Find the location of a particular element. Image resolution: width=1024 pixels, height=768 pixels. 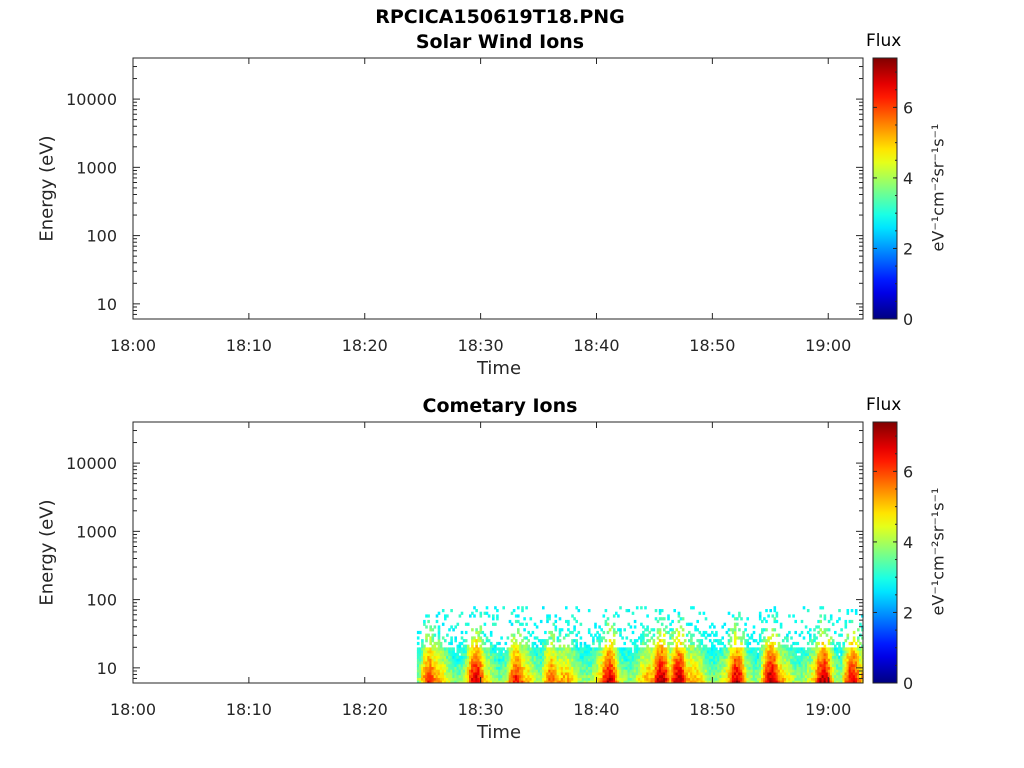

panel-1-colorbar is located at coordinates (885, 188).